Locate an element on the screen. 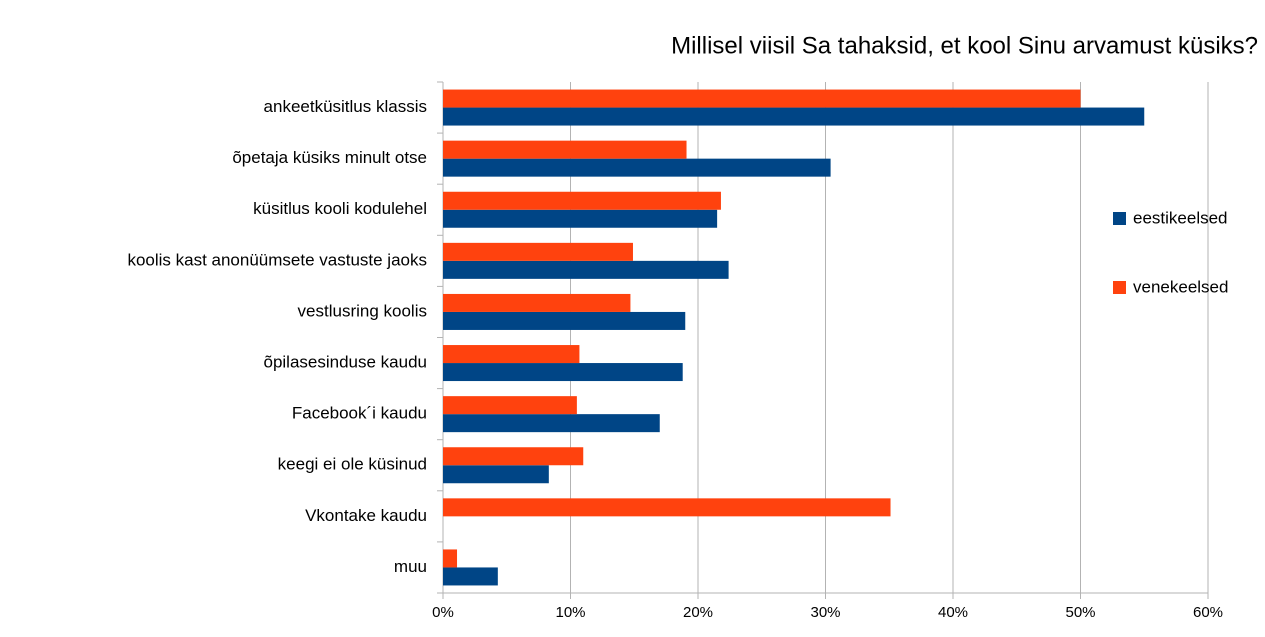  x-tick-label: 20% is located at coordinates (698, 612).